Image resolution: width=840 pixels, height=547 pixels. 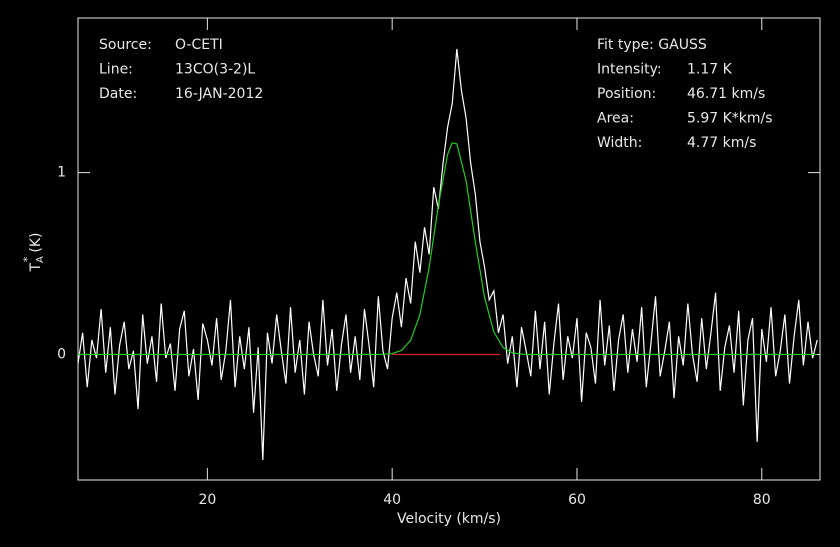 What do you see at coordinates (392, 500) in the screenshot?
I see `x-tick-label: 40` at bounding box center [392, 500].